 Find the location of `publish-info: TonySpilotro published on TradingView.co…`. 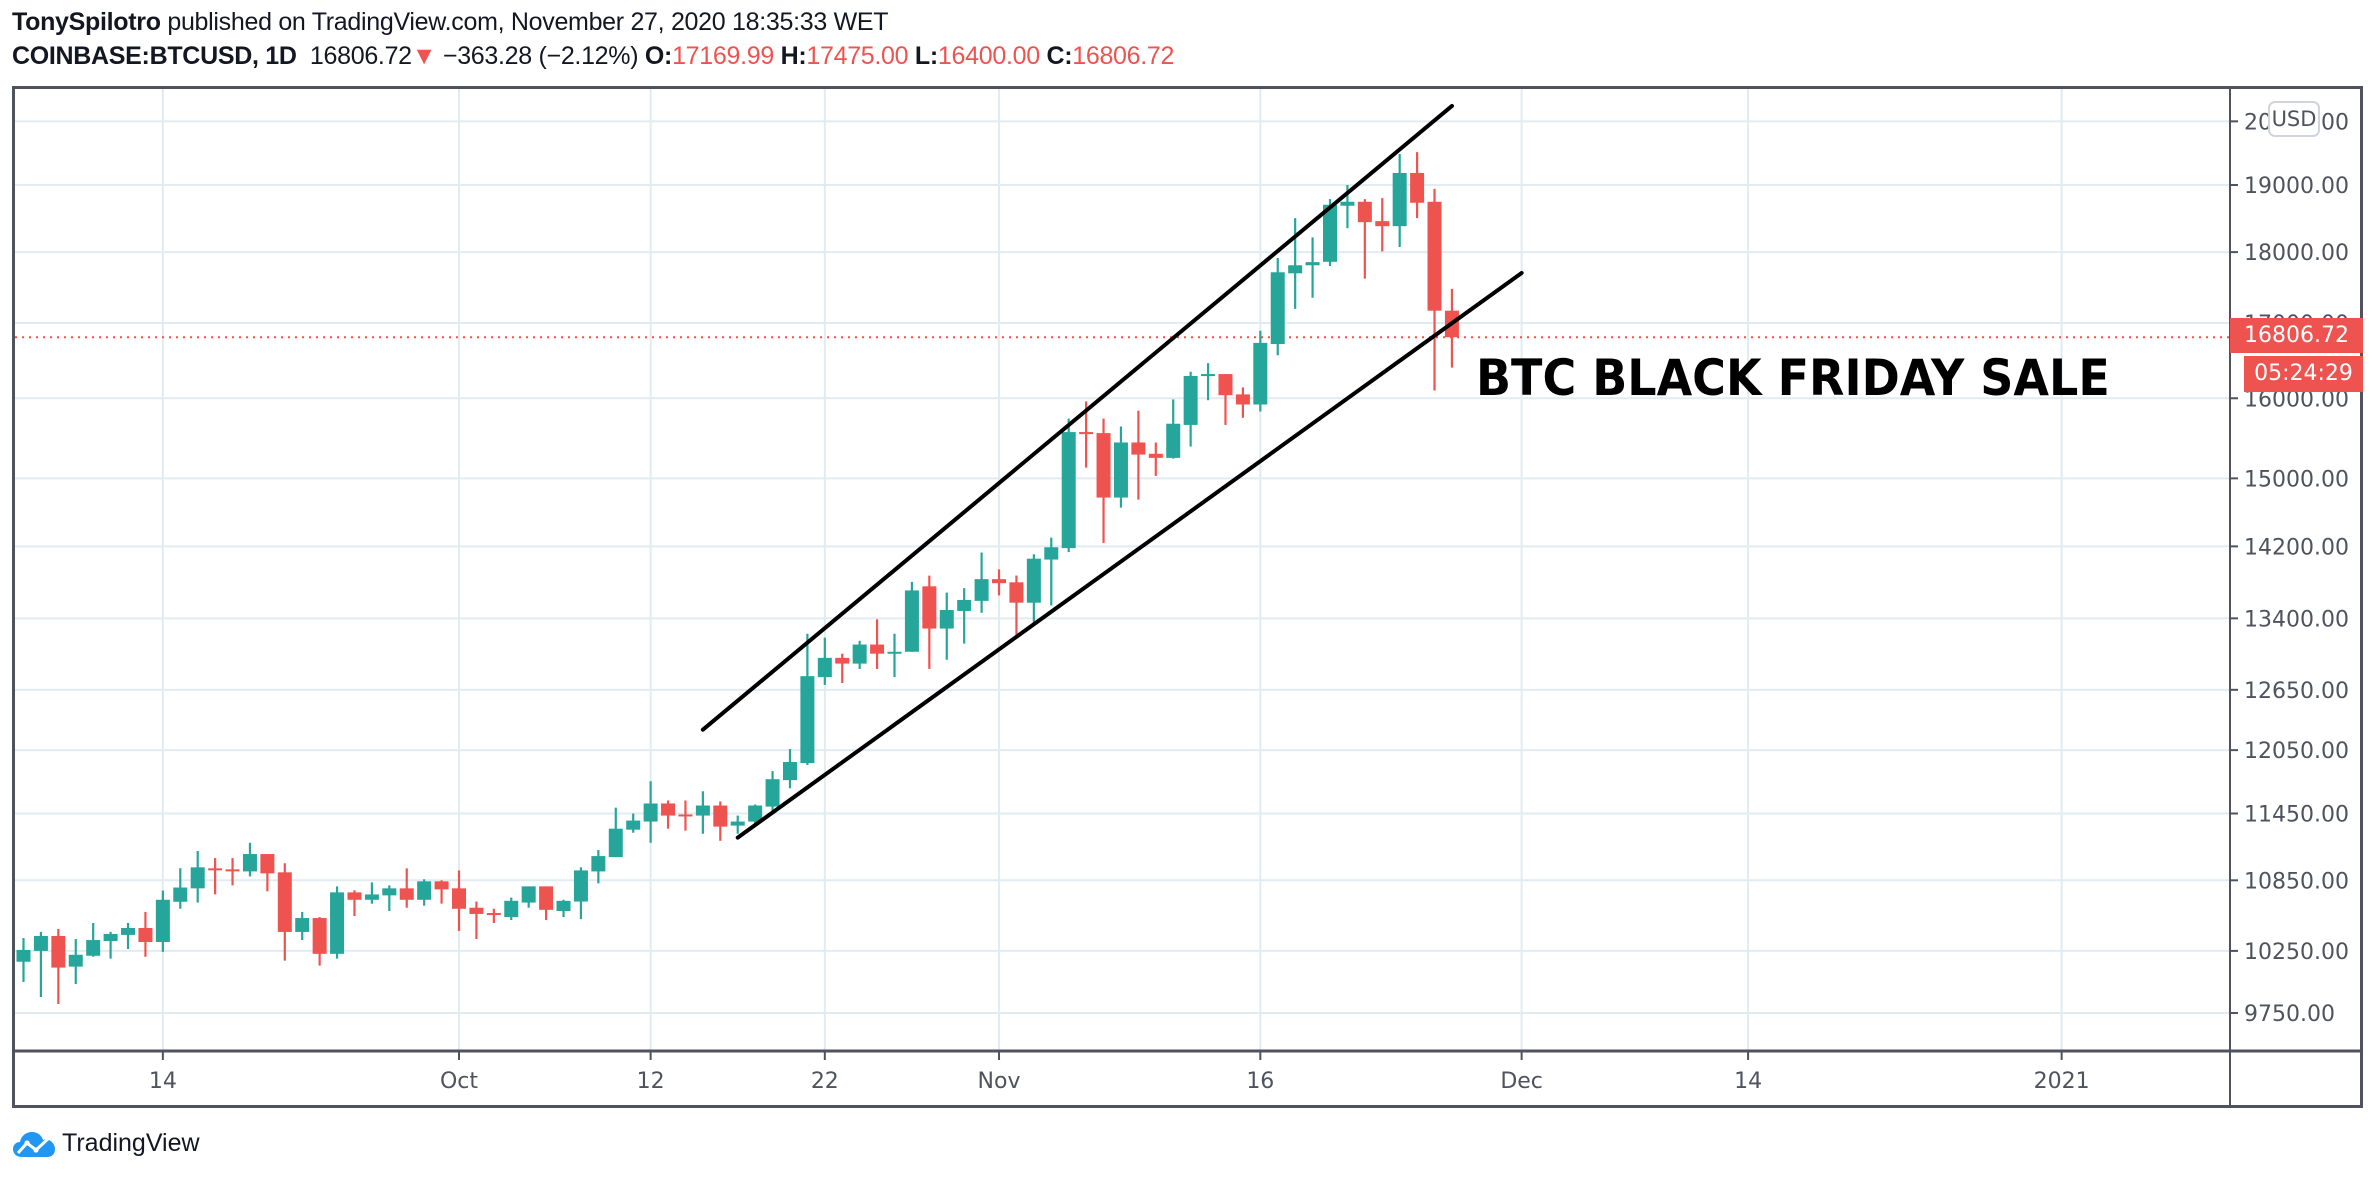

publish-info: TonySpilotro published on TradingView.co… is located at coordinates (450, 22).